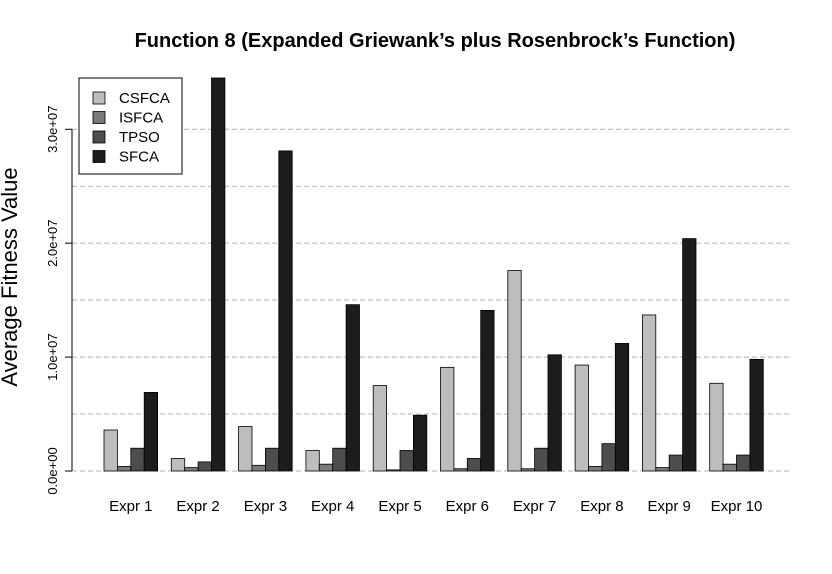  I want to click on legend-label-sfca: SFCA, so click(139, 157).